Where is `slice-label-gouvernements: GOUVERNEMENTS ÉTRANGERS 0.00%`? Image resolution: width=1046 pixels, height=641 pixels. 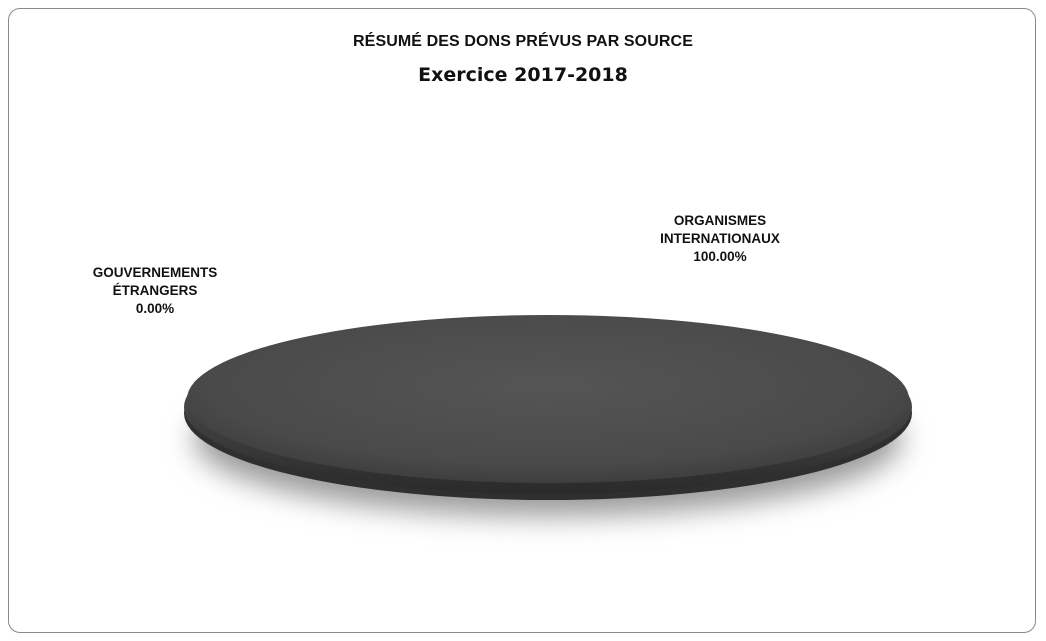 slice-label-gouvernements: GOUVERNEMENTS ÉTRANGERS 0.00% is located at coordinates (155, 291).